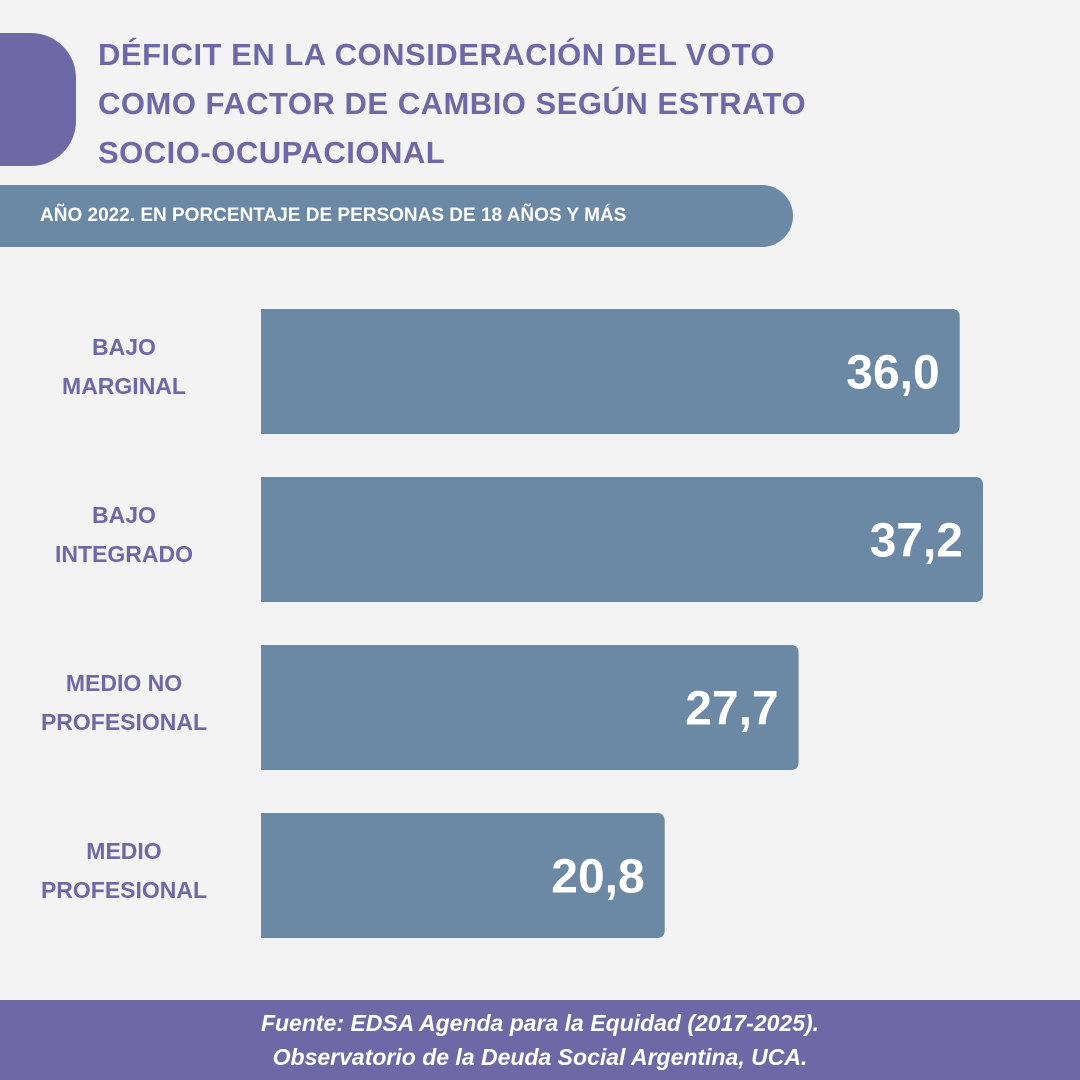 The image size is (1080, 1080). What do you see at coordinates (452, 103) in the screenshot?
I see `title-line-2: COMO FACTOR DE CAMBIO SEGÚN ESTRATO` at bounding box center [452, 103].